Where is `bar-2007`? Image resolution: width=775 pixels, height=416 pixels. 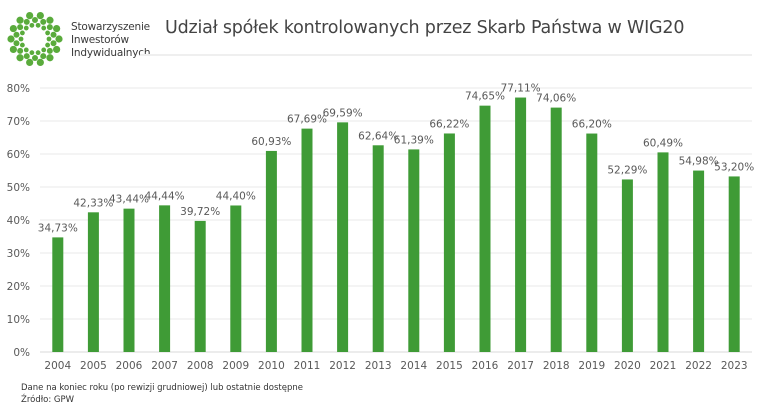 bar-2007 is located at coordinates (165, 278).